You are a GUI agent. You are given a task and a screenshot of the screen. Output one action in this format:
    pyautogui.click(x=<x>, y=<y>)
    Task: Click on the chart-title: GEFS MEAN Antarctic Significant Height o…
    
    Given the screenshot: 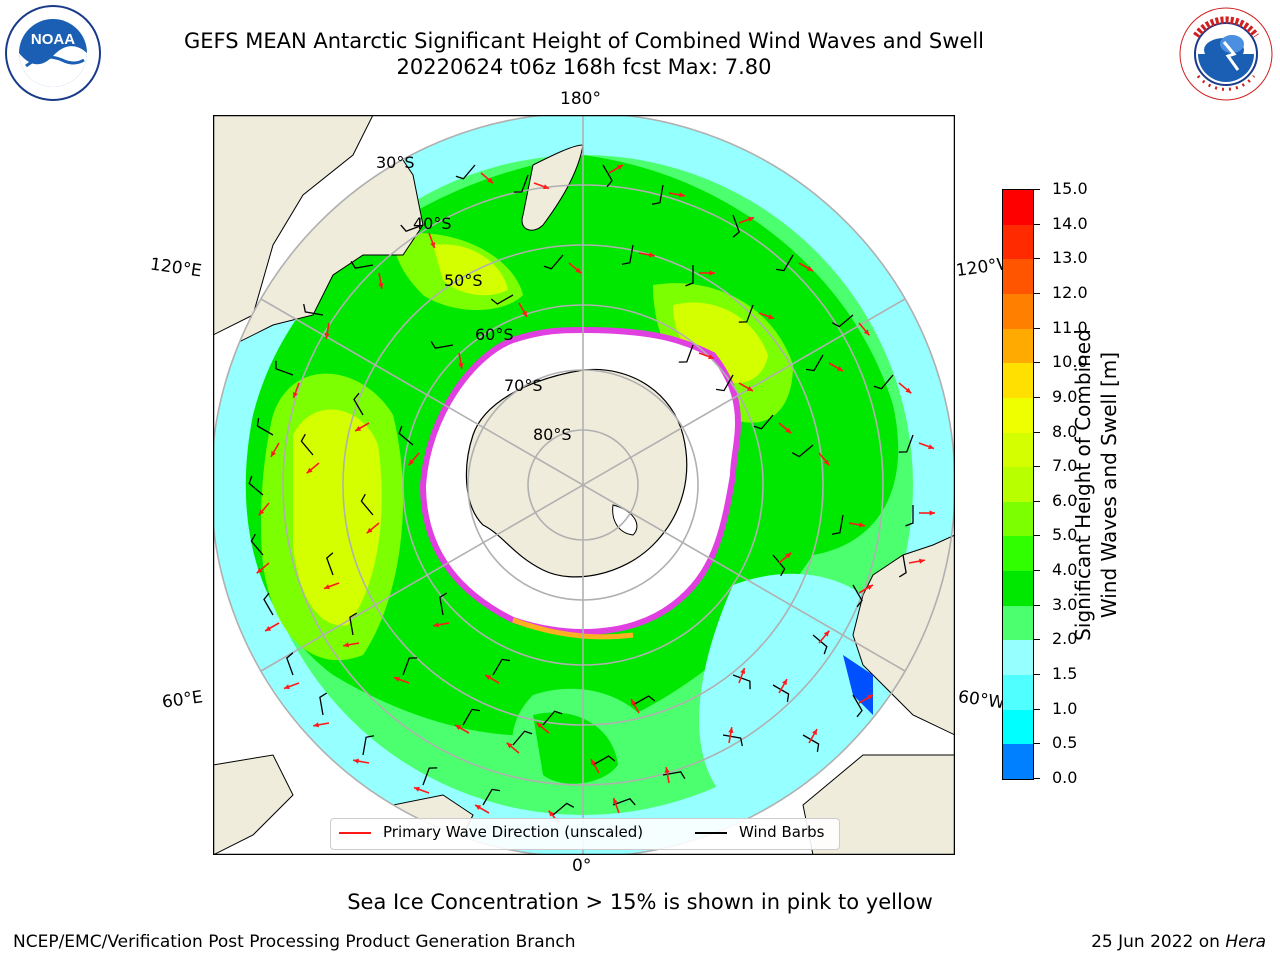 What is the action you would take?
    pyautogui.click(x=584, y=41)
    